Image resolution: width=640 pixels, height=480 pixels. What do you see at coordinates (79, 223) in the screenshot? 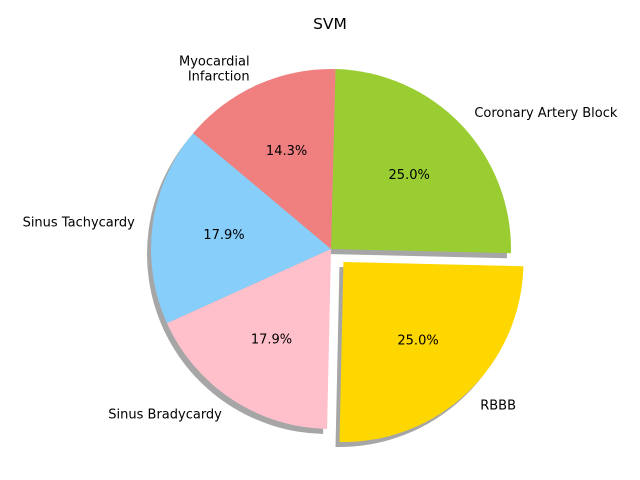
I see `slice-label-sinus-tachycardy: Sinus Tachycardy` at bounding box center [79, 223].